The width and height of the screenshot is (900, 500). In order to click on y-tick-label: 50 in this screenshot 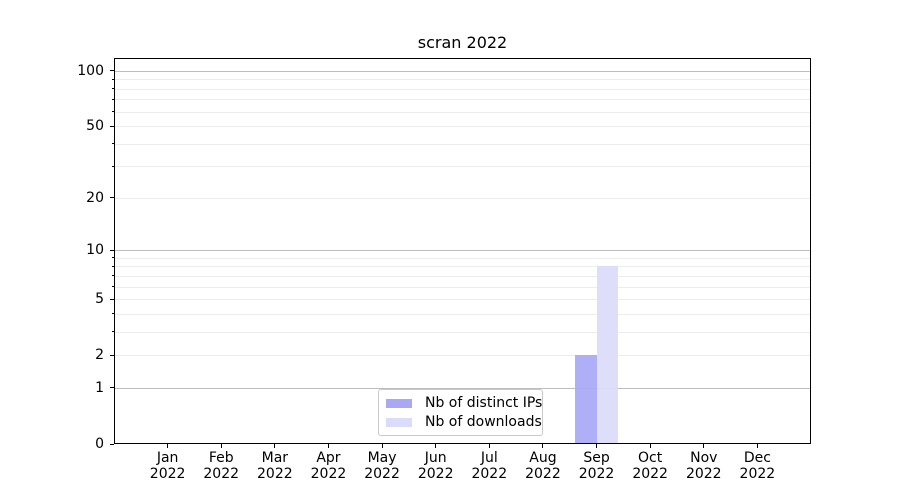, I will do `click(95, 126)`.